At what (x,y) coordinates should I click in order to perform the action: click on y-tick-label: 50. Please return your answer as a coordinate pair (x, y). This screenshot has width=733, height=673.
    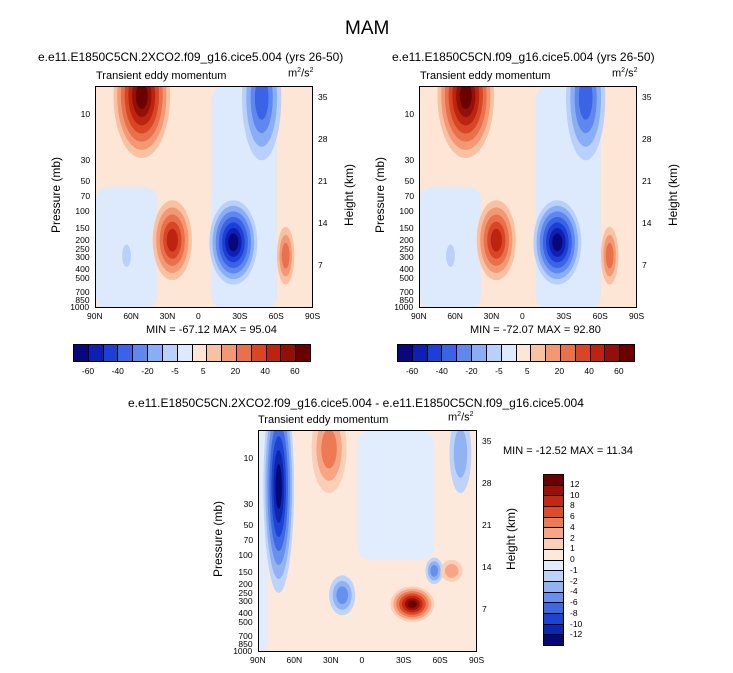
    Looking at the image, I should click on (85, 181).